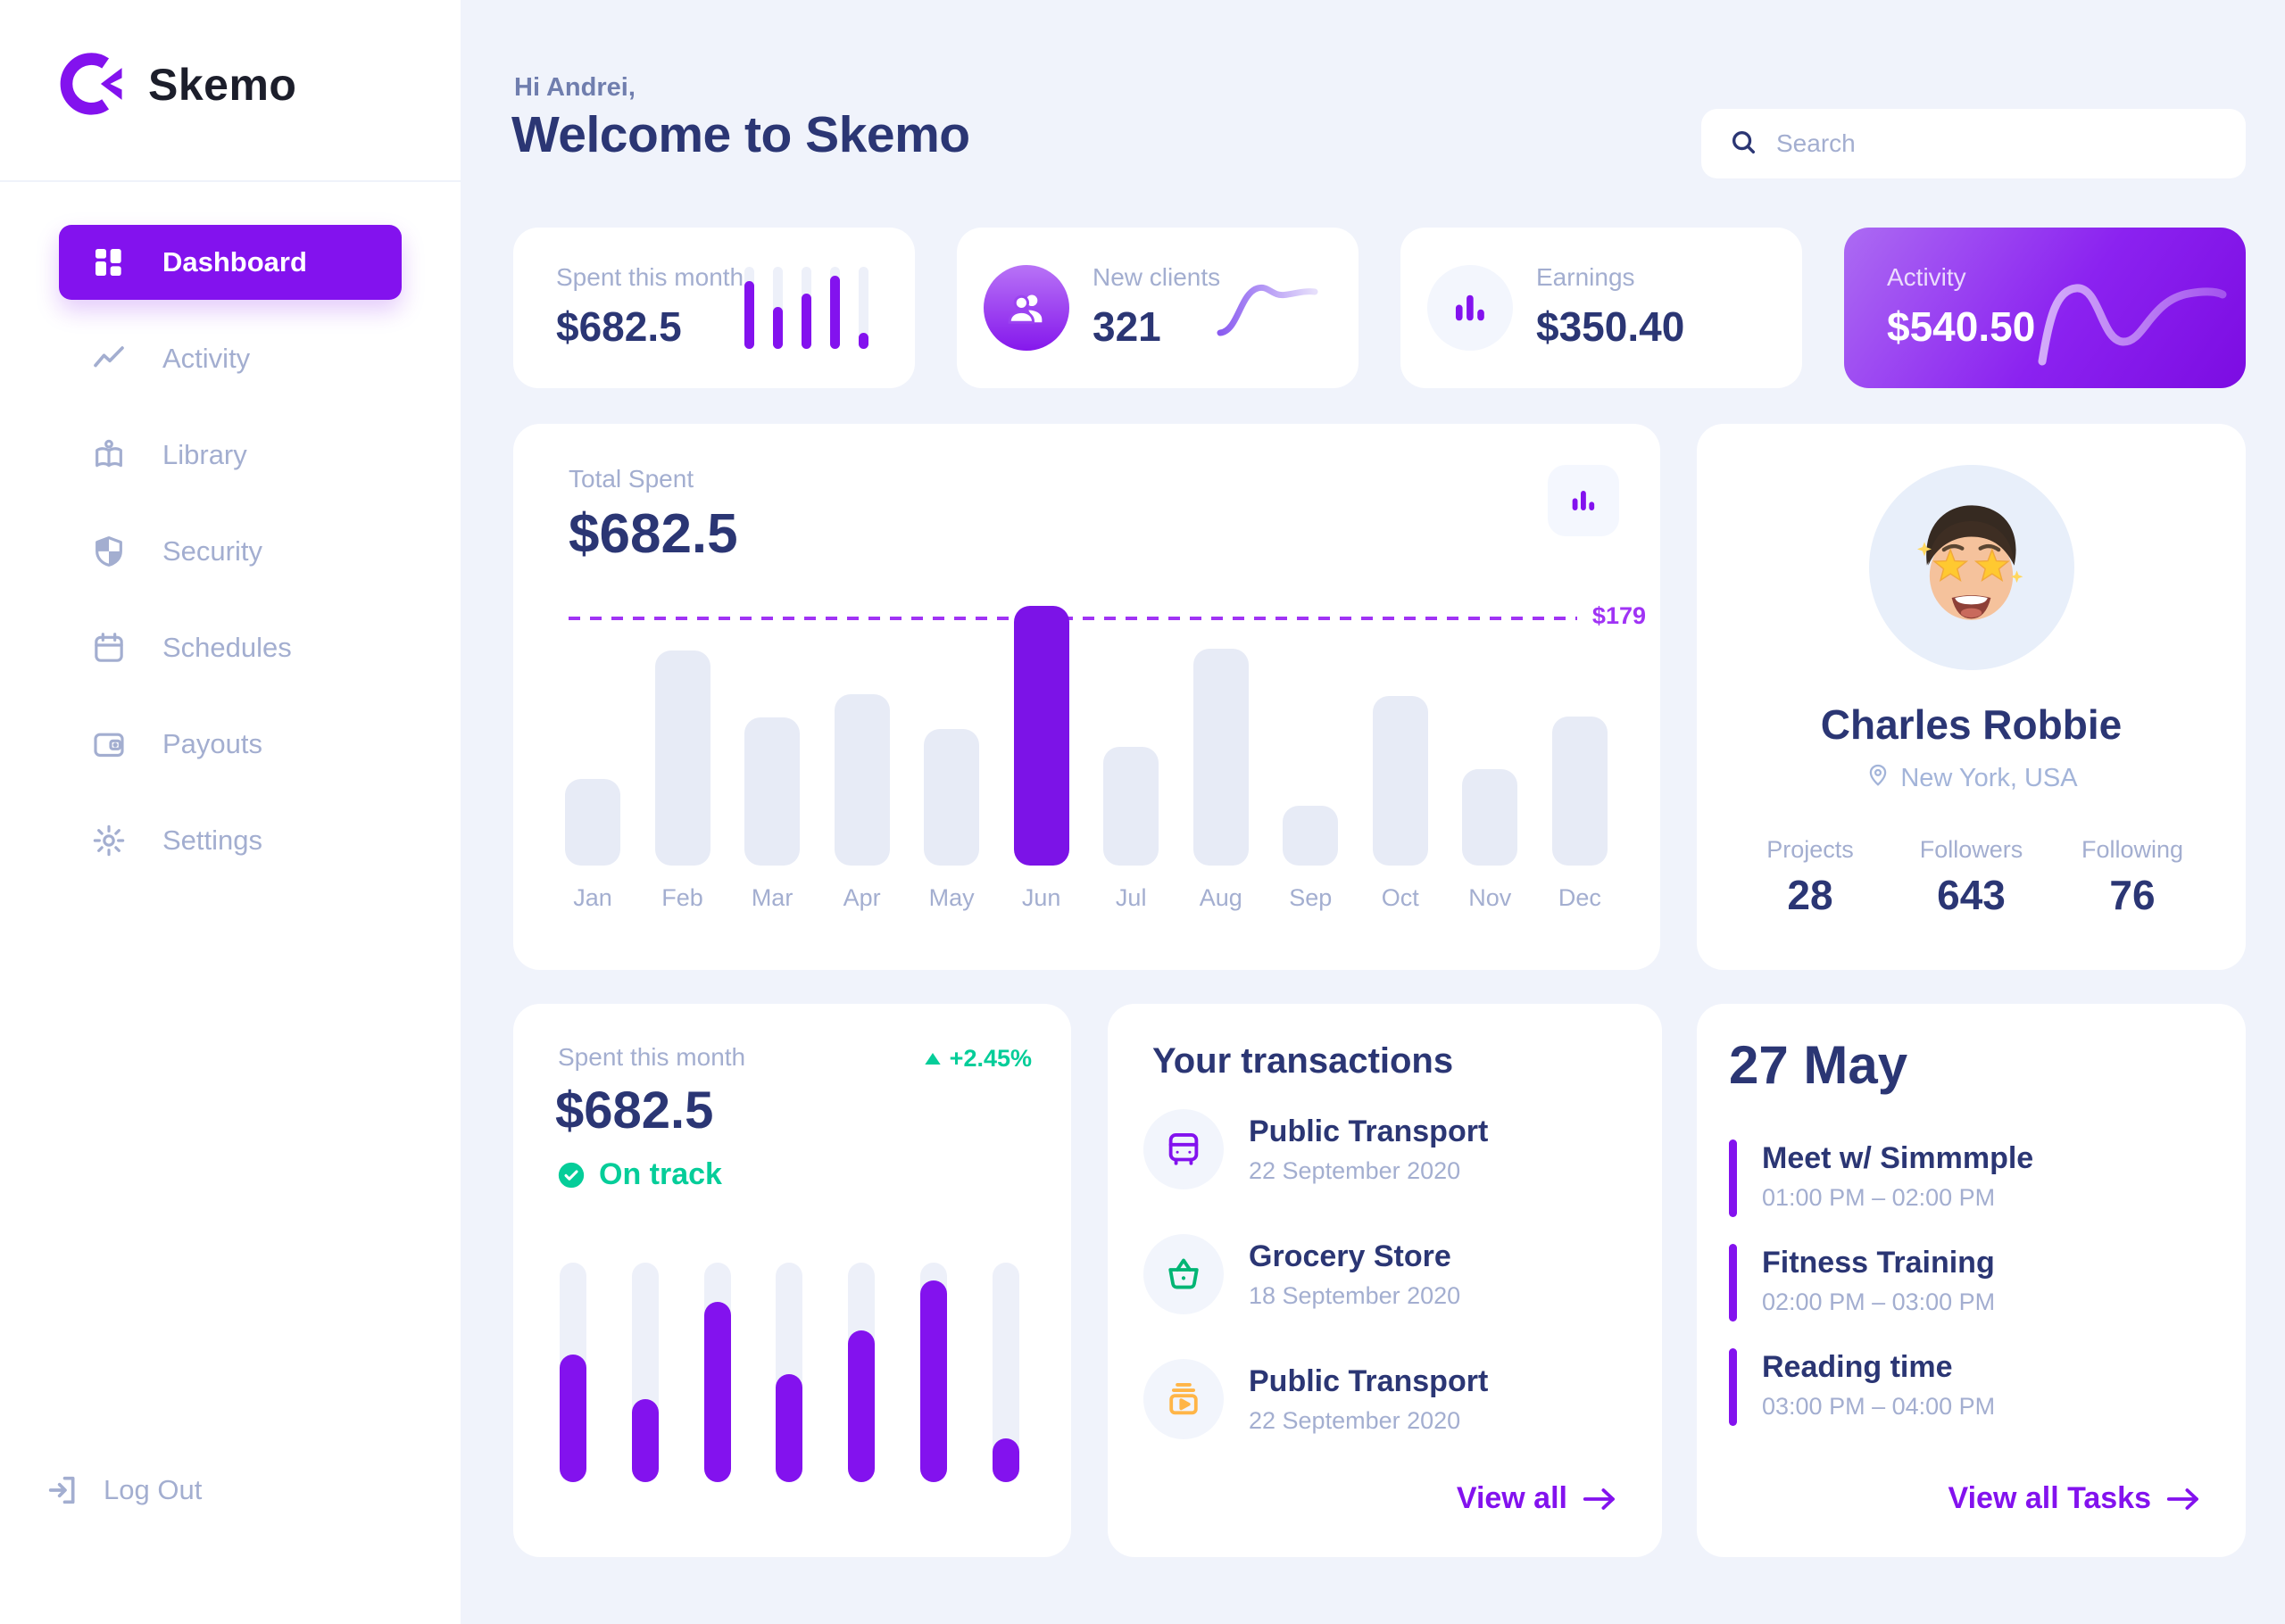 The width and height of the screenshot is (2285, 1624). What do you see at coordinates (1969, 562) in the screenshot?
I see `avatar-memoji` at bounding box center [1969, 562].